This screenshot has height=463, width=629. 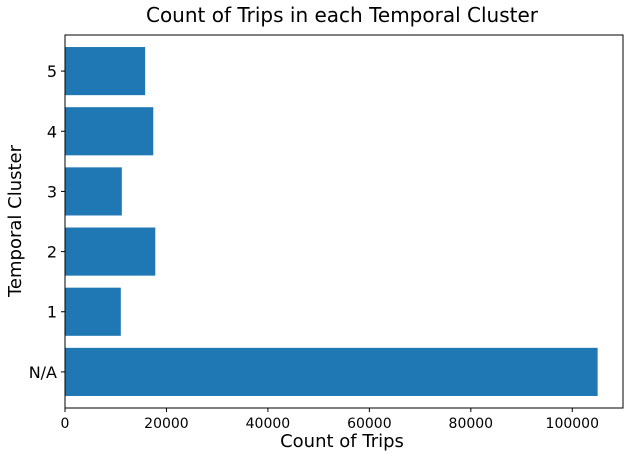 I want to click on y-tick-label: 2, so click(x=52, y=252).